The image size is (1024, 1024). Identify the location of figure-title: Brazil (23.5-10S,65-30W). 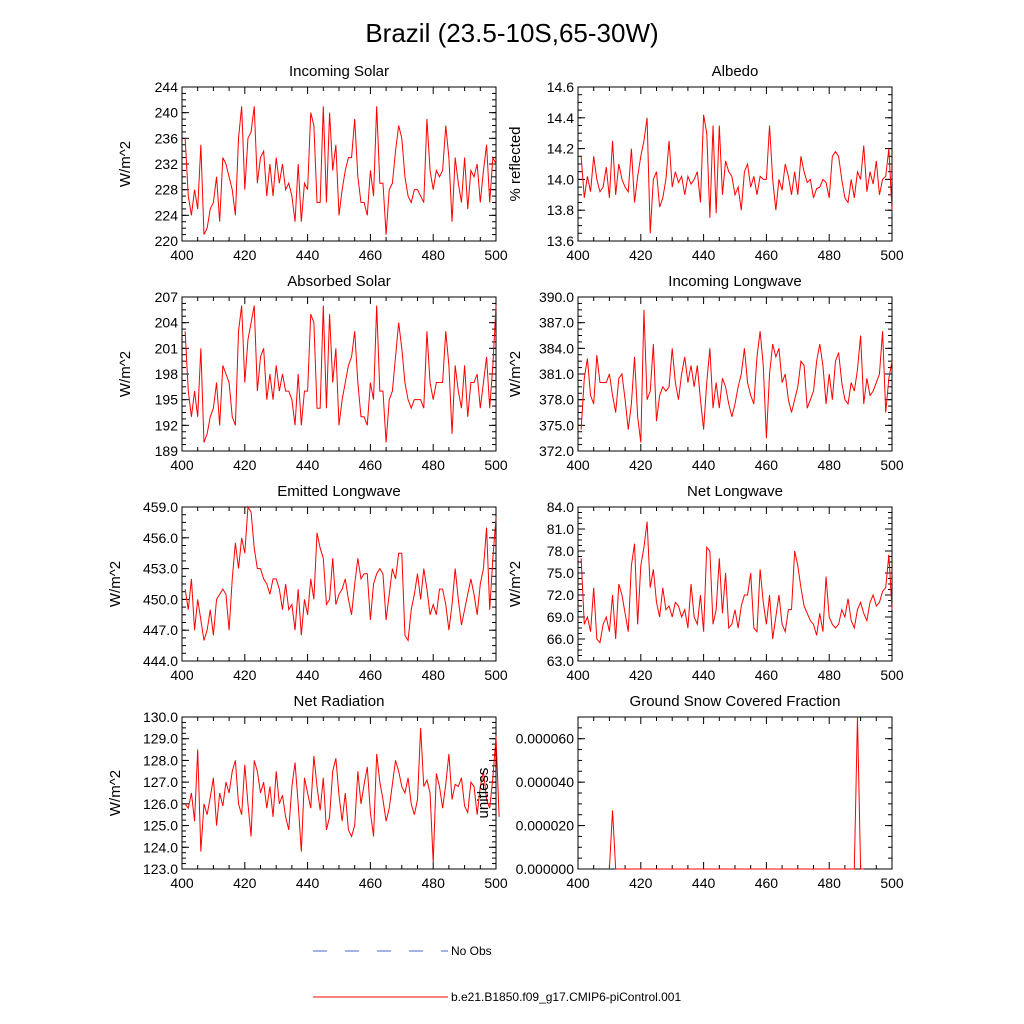
(511, 33).